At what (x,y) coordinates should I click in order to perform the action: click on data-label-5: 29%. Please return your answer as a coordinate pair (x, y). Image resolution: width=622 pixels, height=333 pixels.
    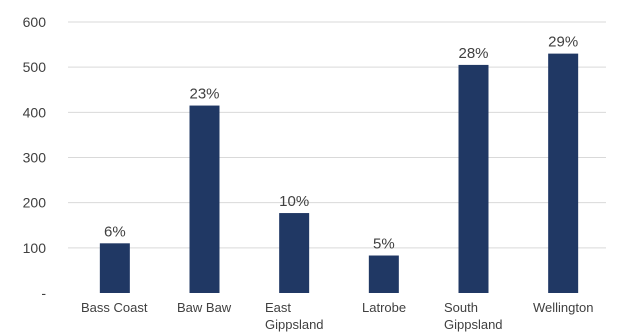
    Looking at the image, I should click on (563, 42).